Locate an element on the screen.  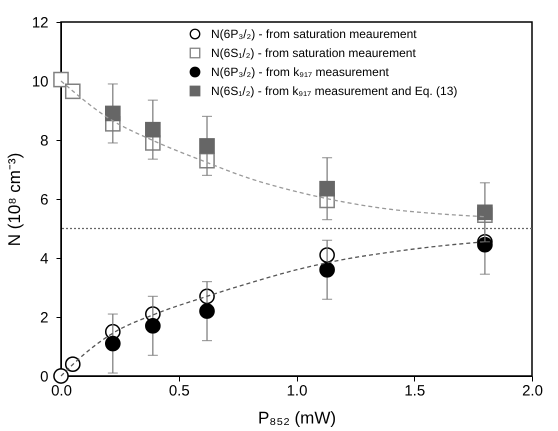
y-tick-label: 2 is located at coordinates (44, 318).